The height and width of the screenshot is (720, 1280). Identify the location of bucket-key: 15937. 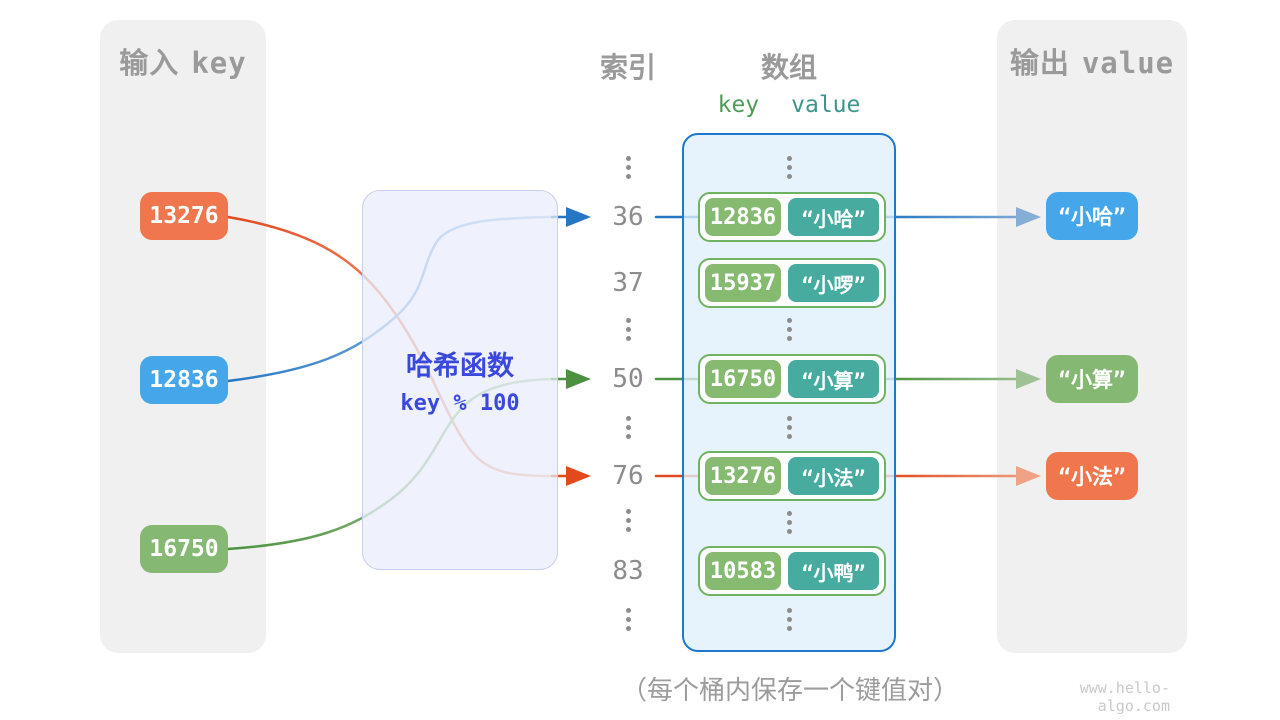
(743, 283).